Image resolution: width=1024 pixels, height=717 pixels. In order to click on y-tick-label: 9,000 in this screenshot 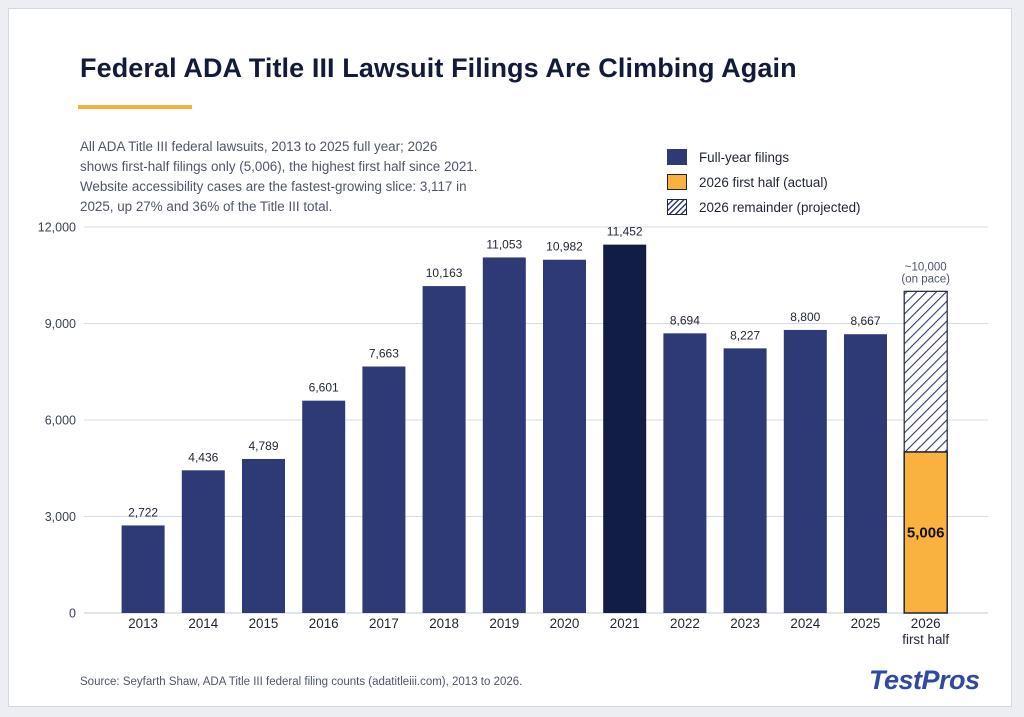, I will do `click(60, 324)`.